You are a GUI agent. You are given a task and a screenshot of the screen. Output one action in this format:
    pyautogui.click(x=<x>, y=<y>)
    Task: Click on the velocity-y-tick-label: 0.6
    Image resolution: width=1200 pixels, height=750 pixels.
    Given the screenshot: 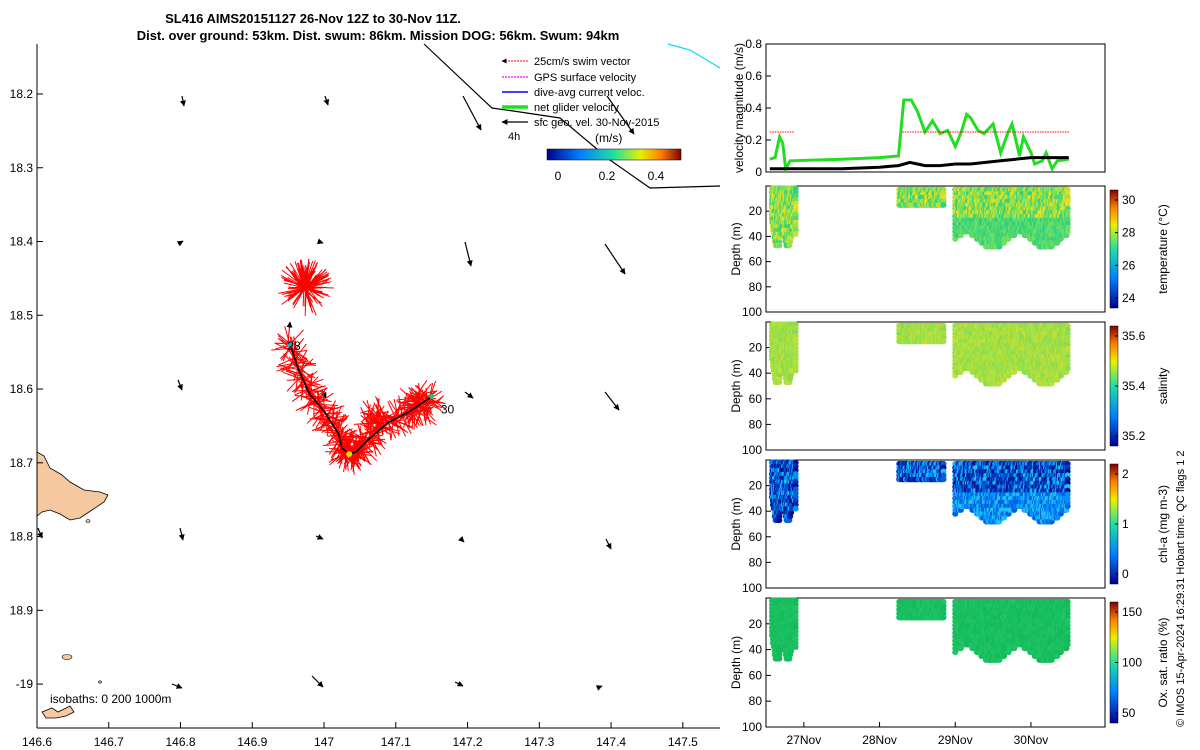 What is the action you would take?
    pyautogui.click(x=753, y=76)
    